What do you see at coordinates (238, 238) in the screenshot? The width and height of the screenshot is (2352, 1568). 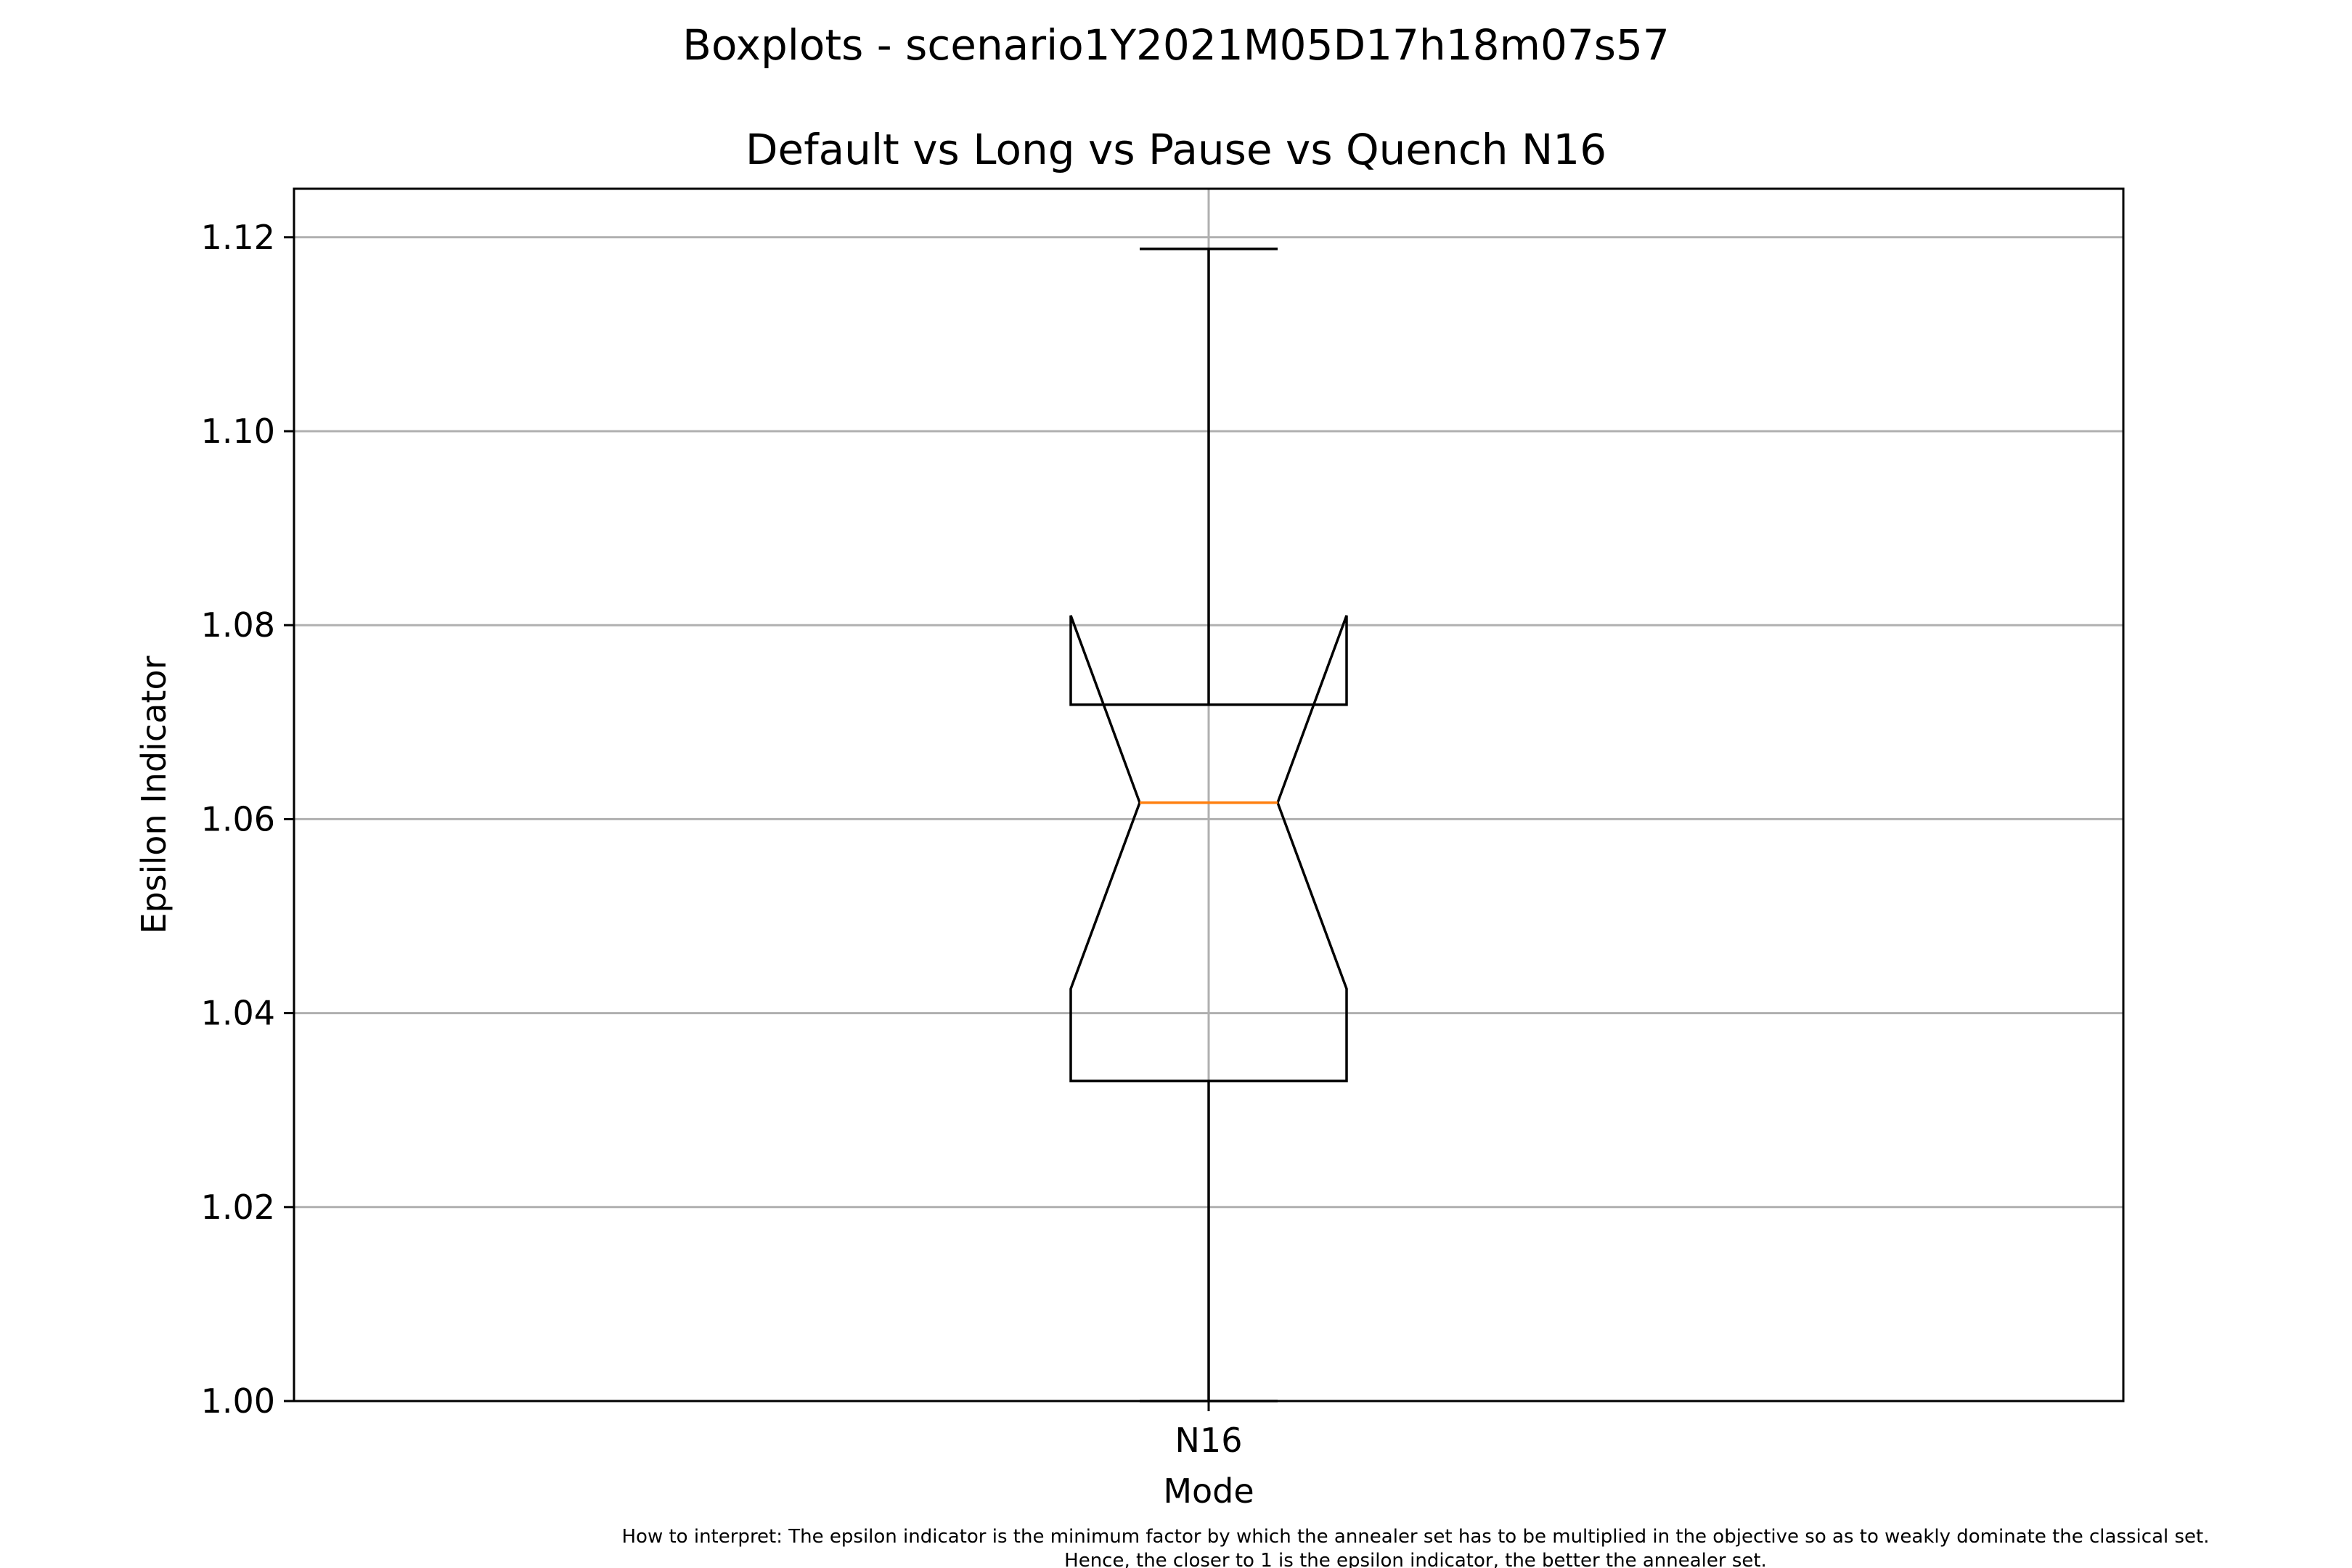 I see `y-tick-label: 1.12` at bounding box center [238, 238].